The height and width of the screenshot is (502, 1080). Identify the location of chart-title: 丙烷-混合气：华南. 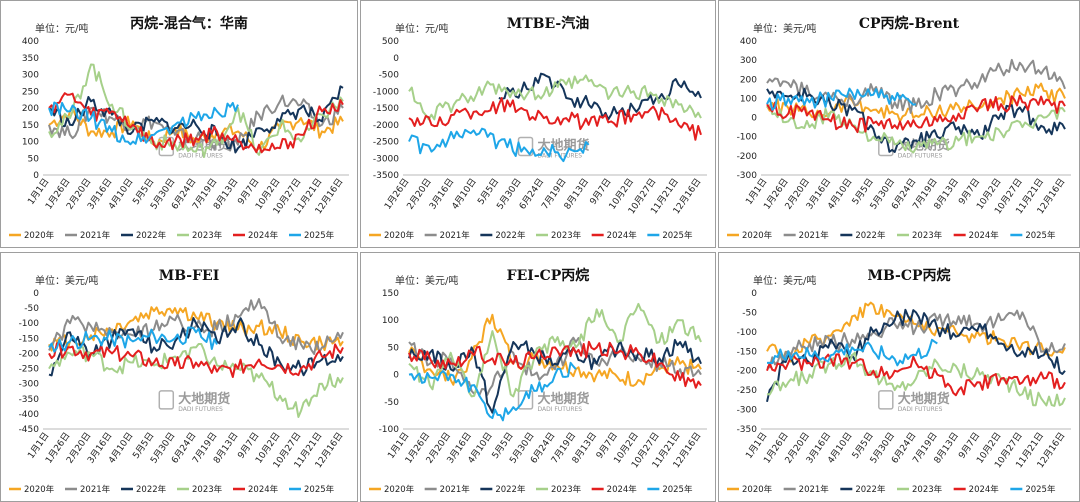
(189, 23).